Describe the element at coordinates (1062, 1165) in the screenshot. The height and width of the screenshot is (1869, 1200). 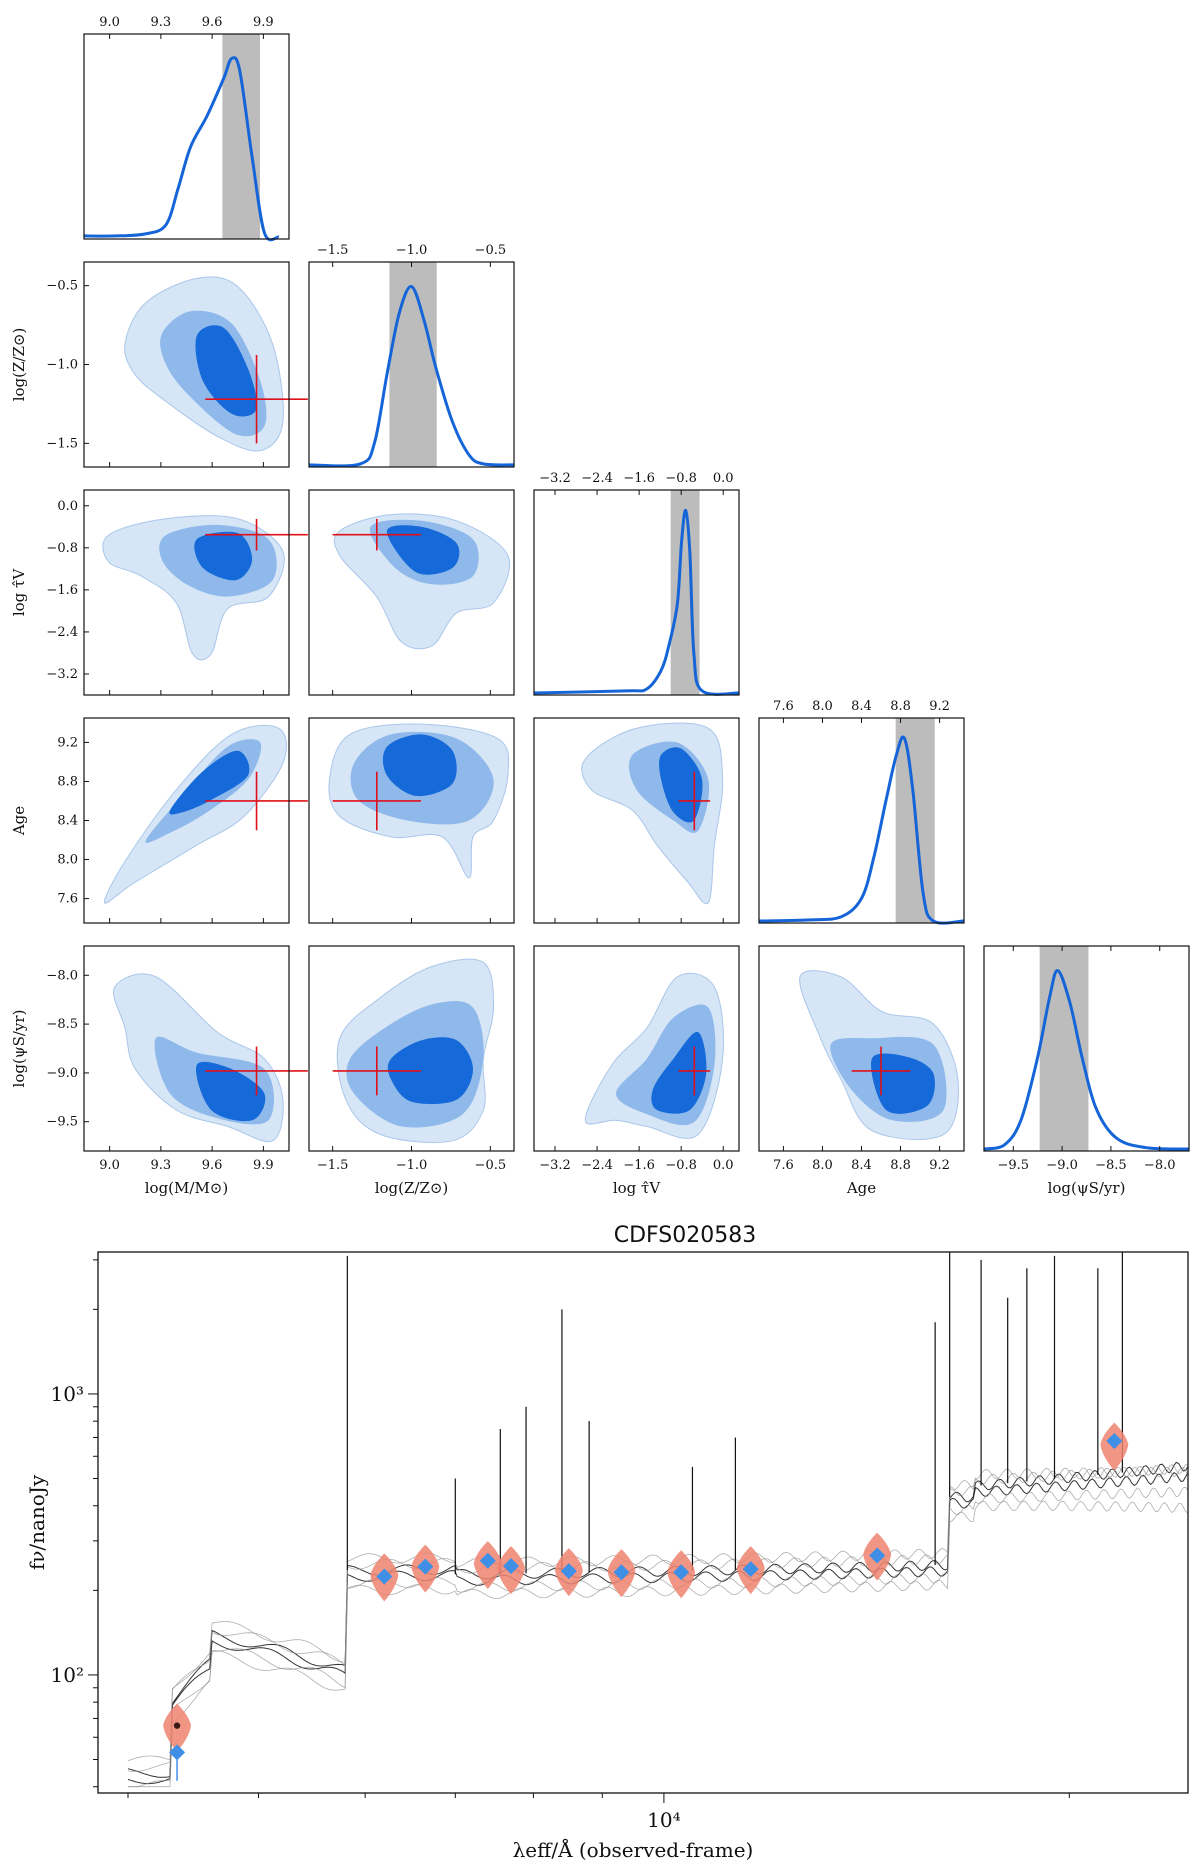
I see `tick-label: −9.0` at that location.